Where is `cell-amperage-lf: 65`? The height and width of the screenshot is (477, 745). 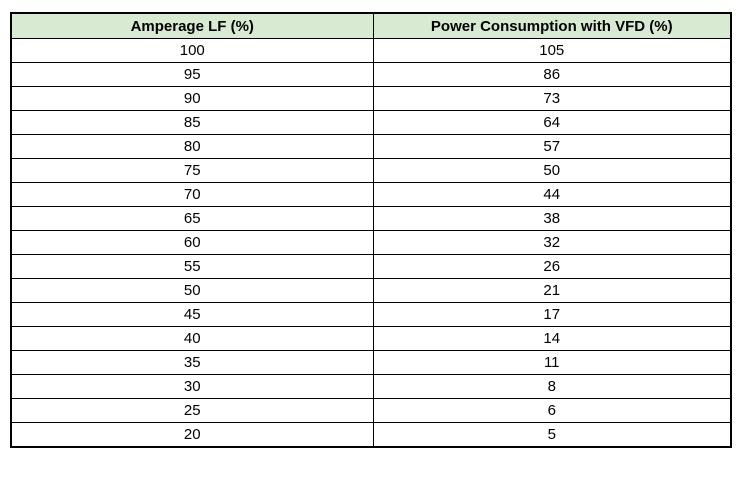
cell-amperage-lf: 65 is located at coordinates (192, 218).